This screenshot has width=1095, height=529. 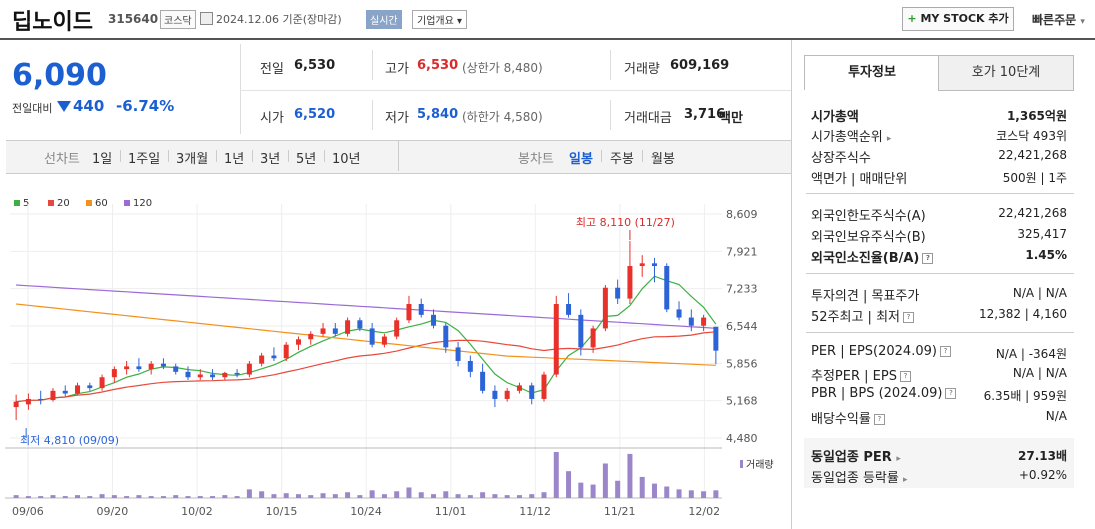 I want to click on sector-change-text: 동일업종 등락률, so click(x=855, y=478).